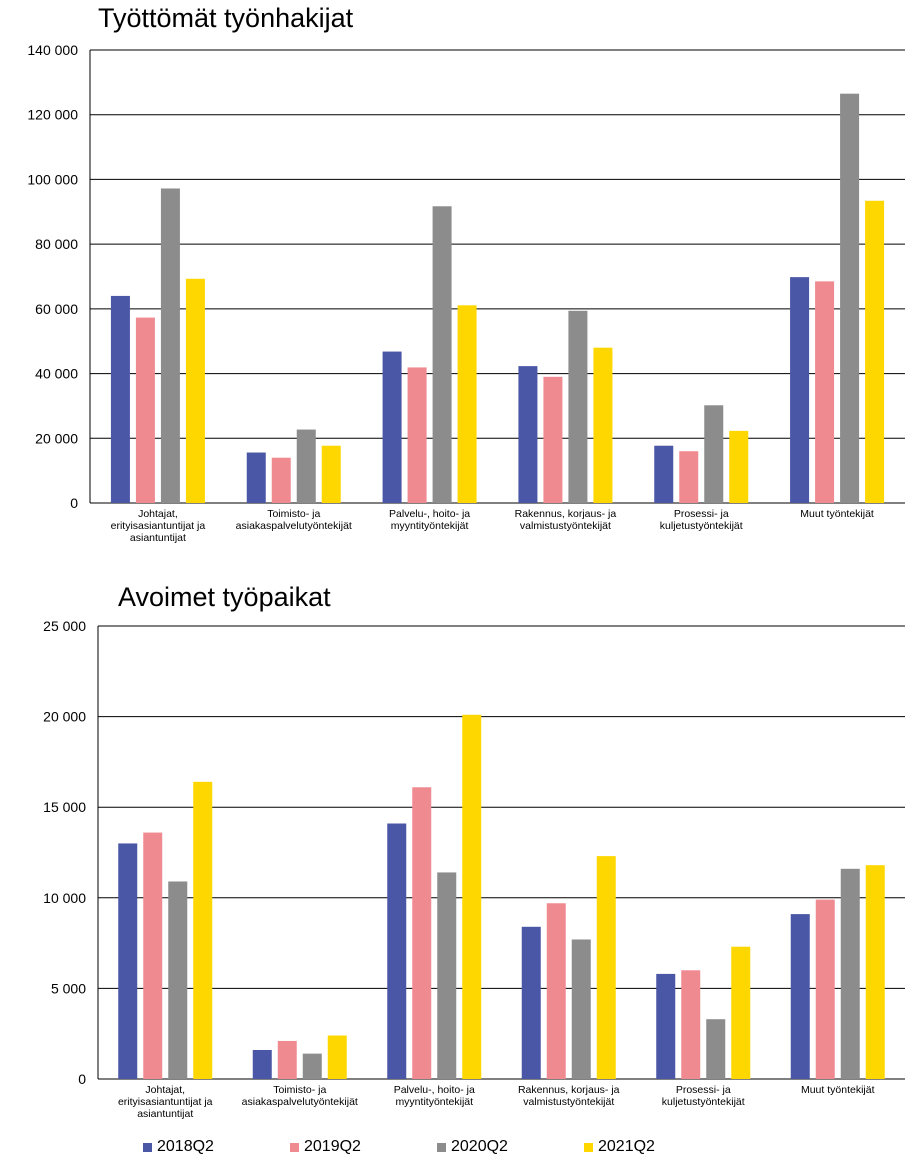  I want to click on legend-item-2018q2: 2018Q2, so click(216, 1147).